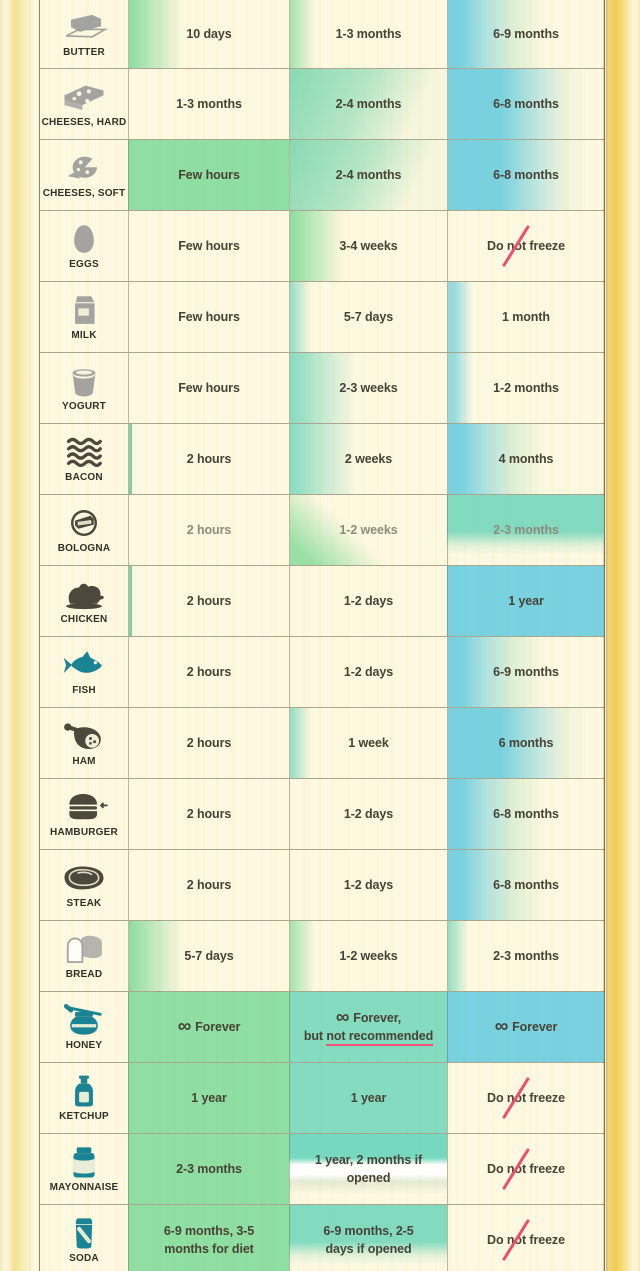 The image size is (640, 1271). I want to click on cell-mayonnaise-col4: Do not freeze, so click(525, 1169).